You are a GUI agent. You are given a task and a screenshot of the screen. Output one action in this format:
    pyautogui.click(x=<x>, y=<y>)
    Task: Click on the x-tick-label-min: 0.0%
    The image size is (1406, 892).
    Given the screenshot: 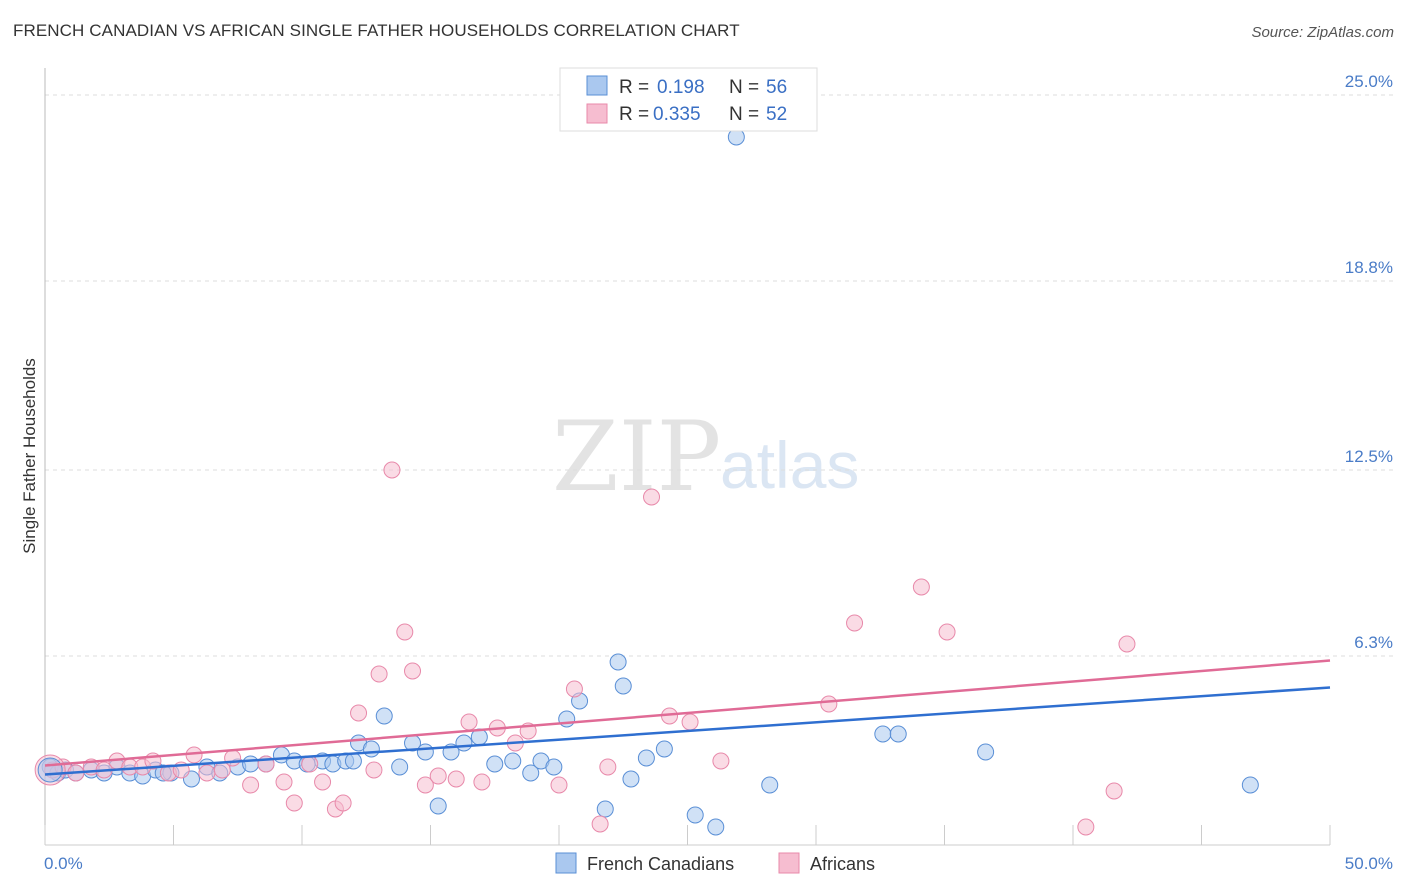 What is the action you would take?
    pyautogui.click(x=63, y=863)
    